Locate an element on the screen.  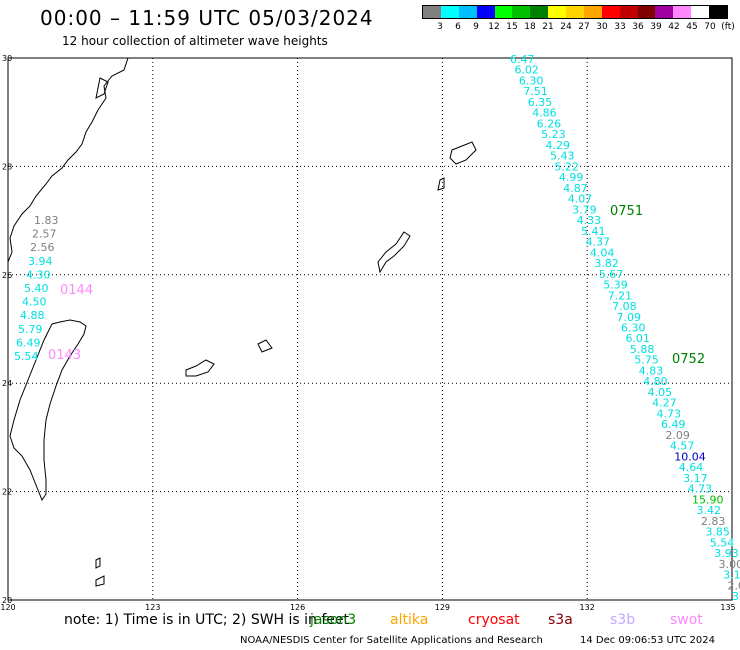
lat-tick-label: 30 is located at coordinates (7, 58).